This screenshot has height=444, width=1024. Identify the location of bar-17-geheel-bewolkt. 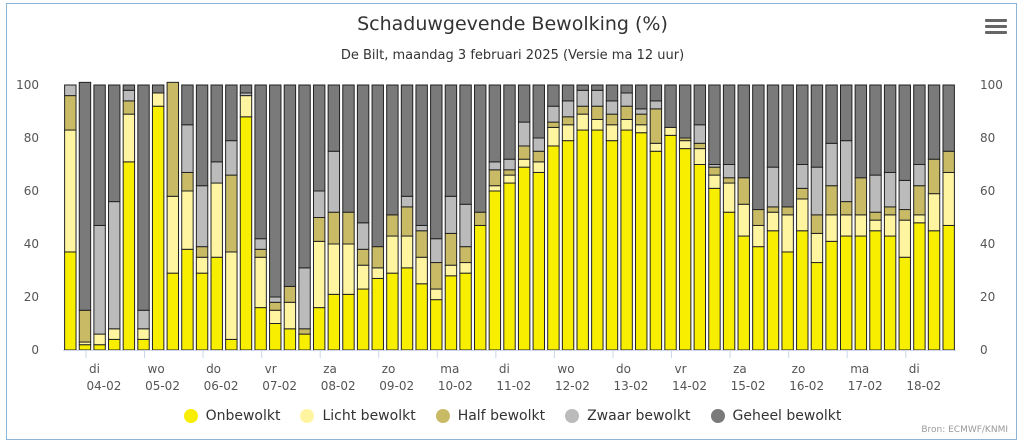
(319, 138).